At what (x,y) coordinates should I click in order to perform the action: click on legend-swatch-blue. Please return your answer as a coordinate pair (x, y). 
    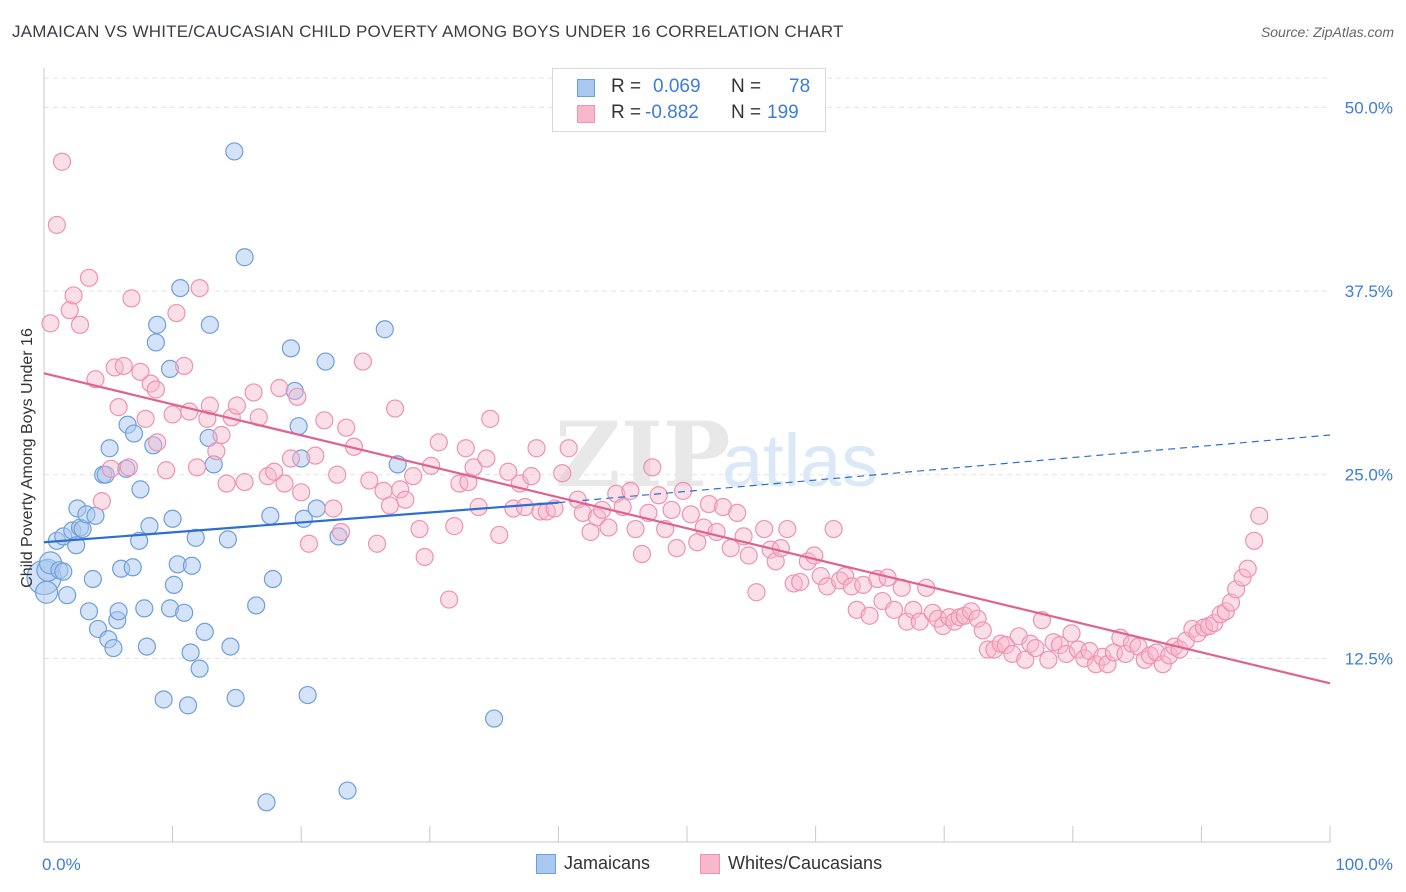
    Looking at the image, I should click on (586, 88).